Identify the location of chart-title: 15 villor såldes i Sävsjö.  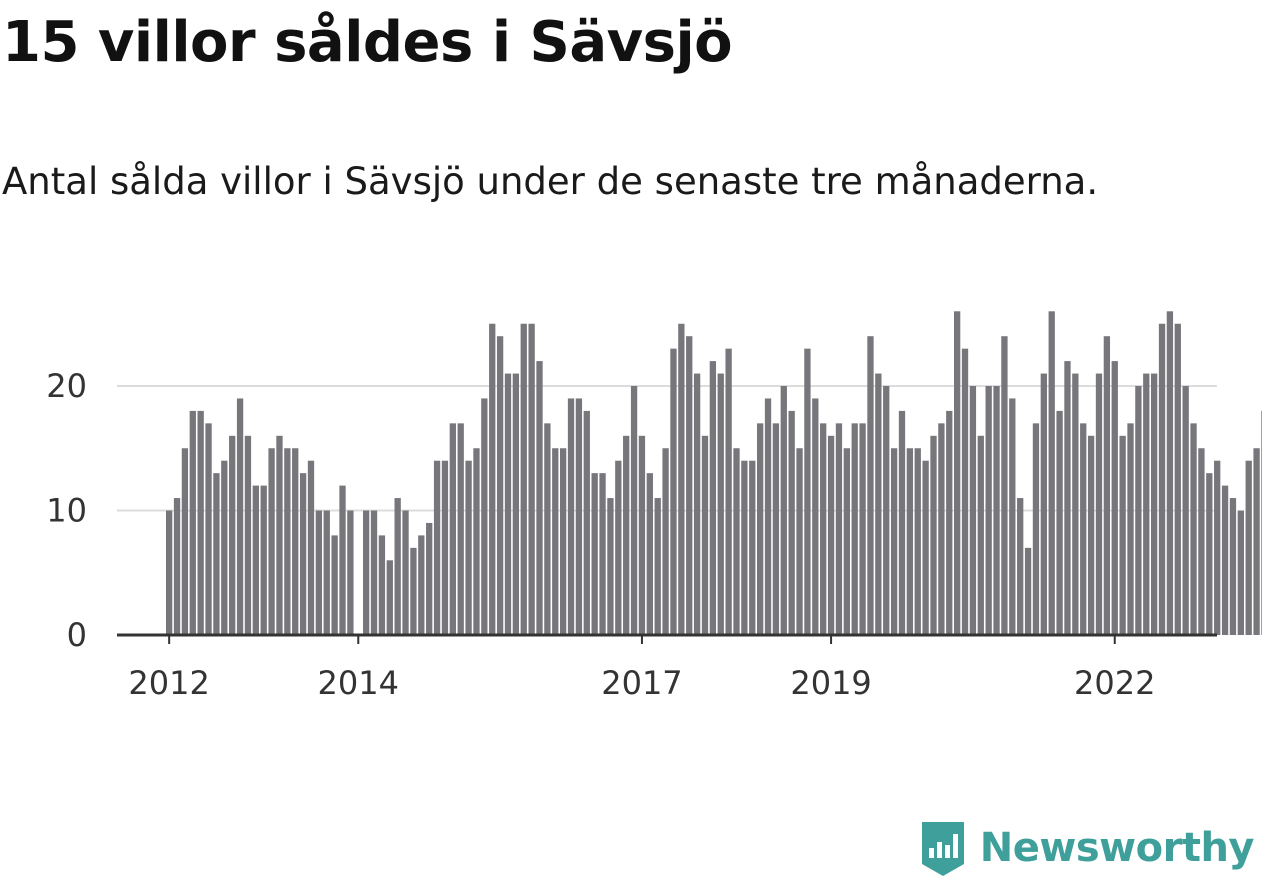
(367, 42).